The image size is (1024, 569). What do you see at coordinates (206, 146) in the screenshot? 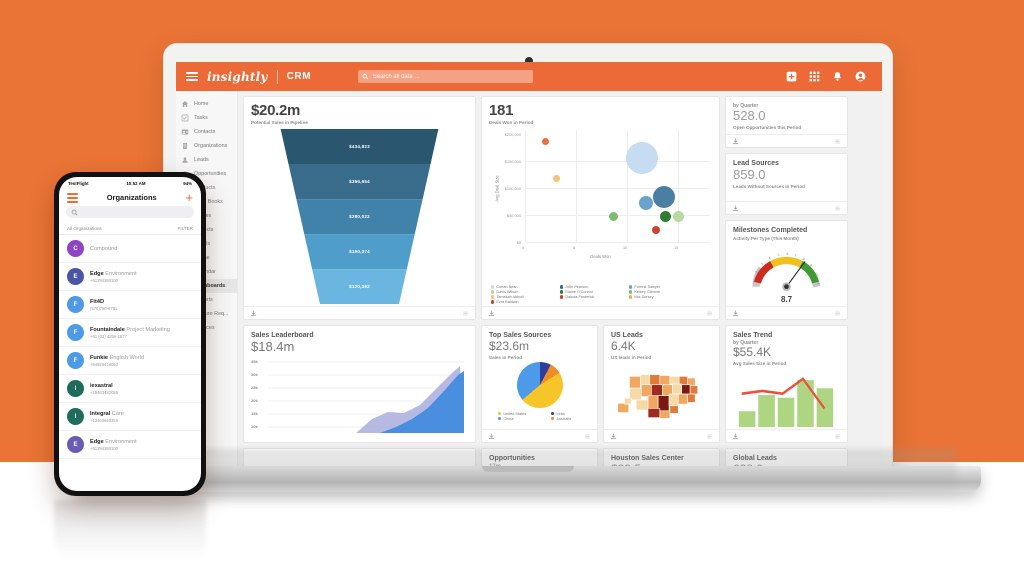
I see `sidebar-item-organizations: Organizations` at bounding box center [206, 146].